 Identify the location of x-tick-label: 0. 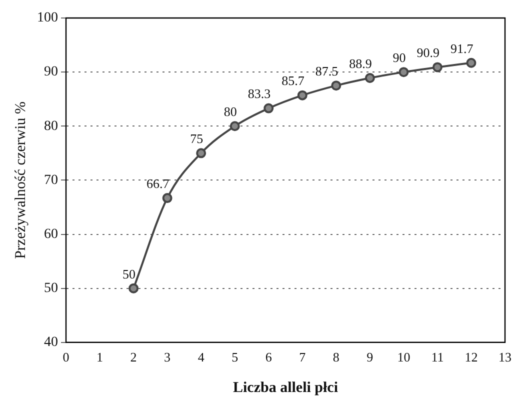
(66, 357).